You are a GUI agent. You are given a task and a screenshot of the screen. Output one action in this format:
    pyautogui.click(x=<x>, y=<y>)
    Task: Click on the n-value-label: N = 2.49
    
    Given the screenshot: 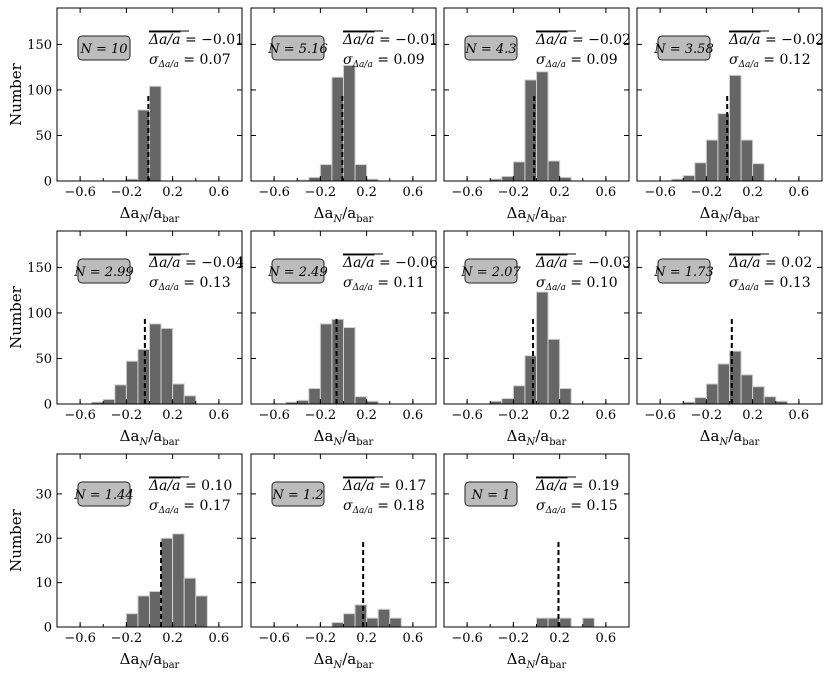 What is the action you would take?
    pyautogui.click(x=297, y=272)
    